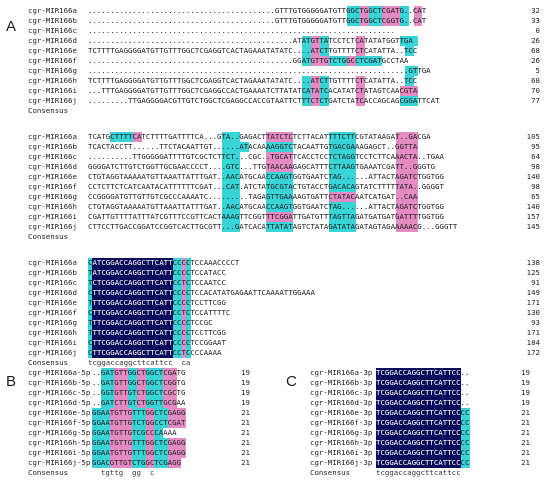  Describe the element at coordinates (52, 226) in the screenshot. I see `sequence-name: cgr-MIR166j` at that location.